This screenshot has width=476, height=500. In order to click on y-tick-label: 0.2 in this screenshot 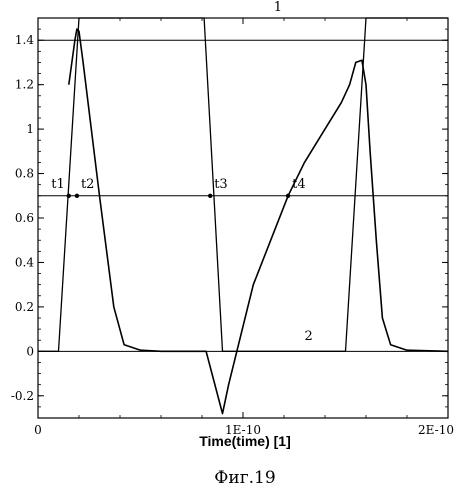, I will do `click(24, 307)`.